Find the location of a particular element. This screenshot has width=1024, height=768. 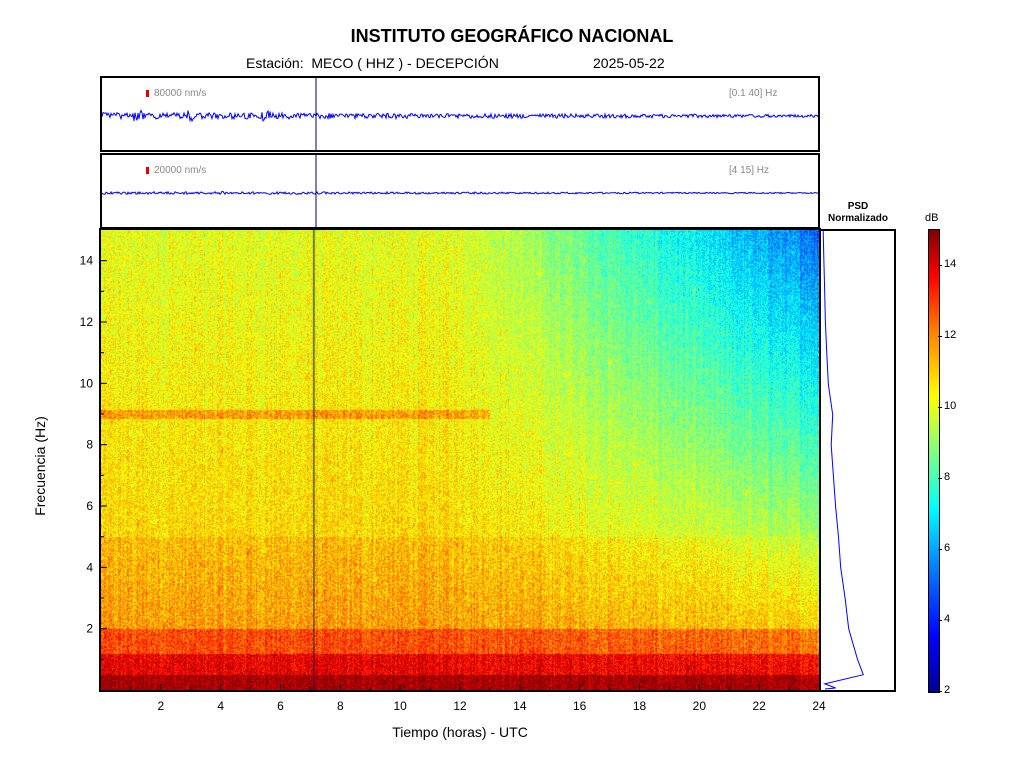

seismic-trace-filtered is located at coordinates (460, 191).